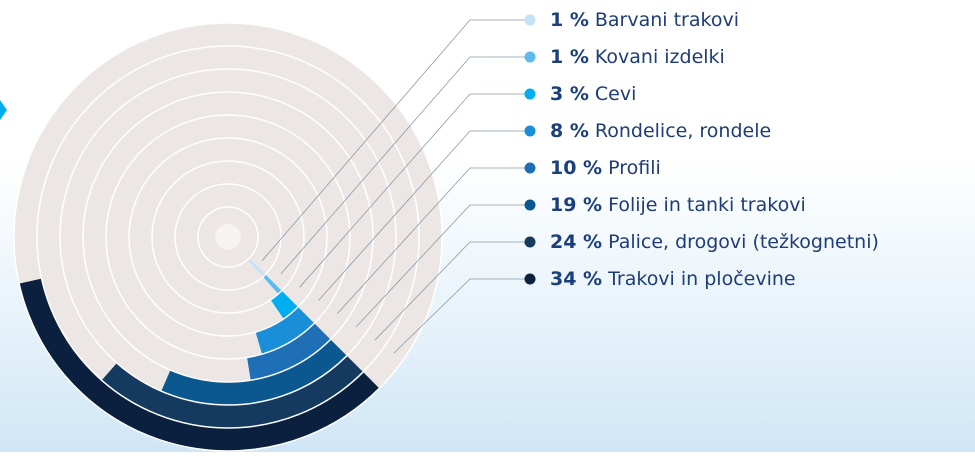  Describe the element at coordinates (576, 205) in the screenshot. I see `legend-value: 19 %` at that location.